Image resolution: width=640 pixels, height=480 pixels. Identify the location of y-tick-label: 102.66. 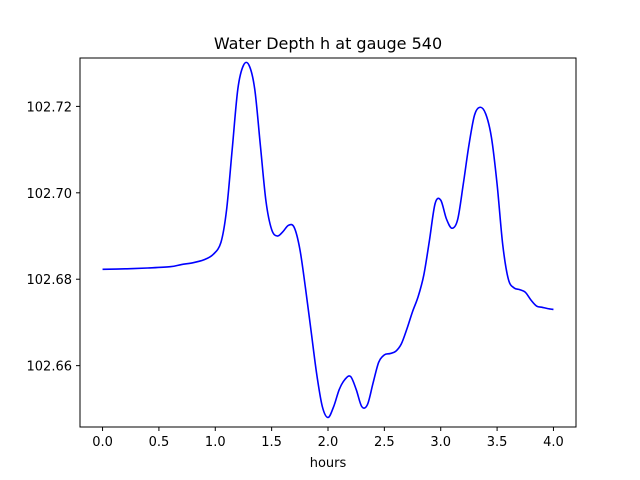
(50, 367).